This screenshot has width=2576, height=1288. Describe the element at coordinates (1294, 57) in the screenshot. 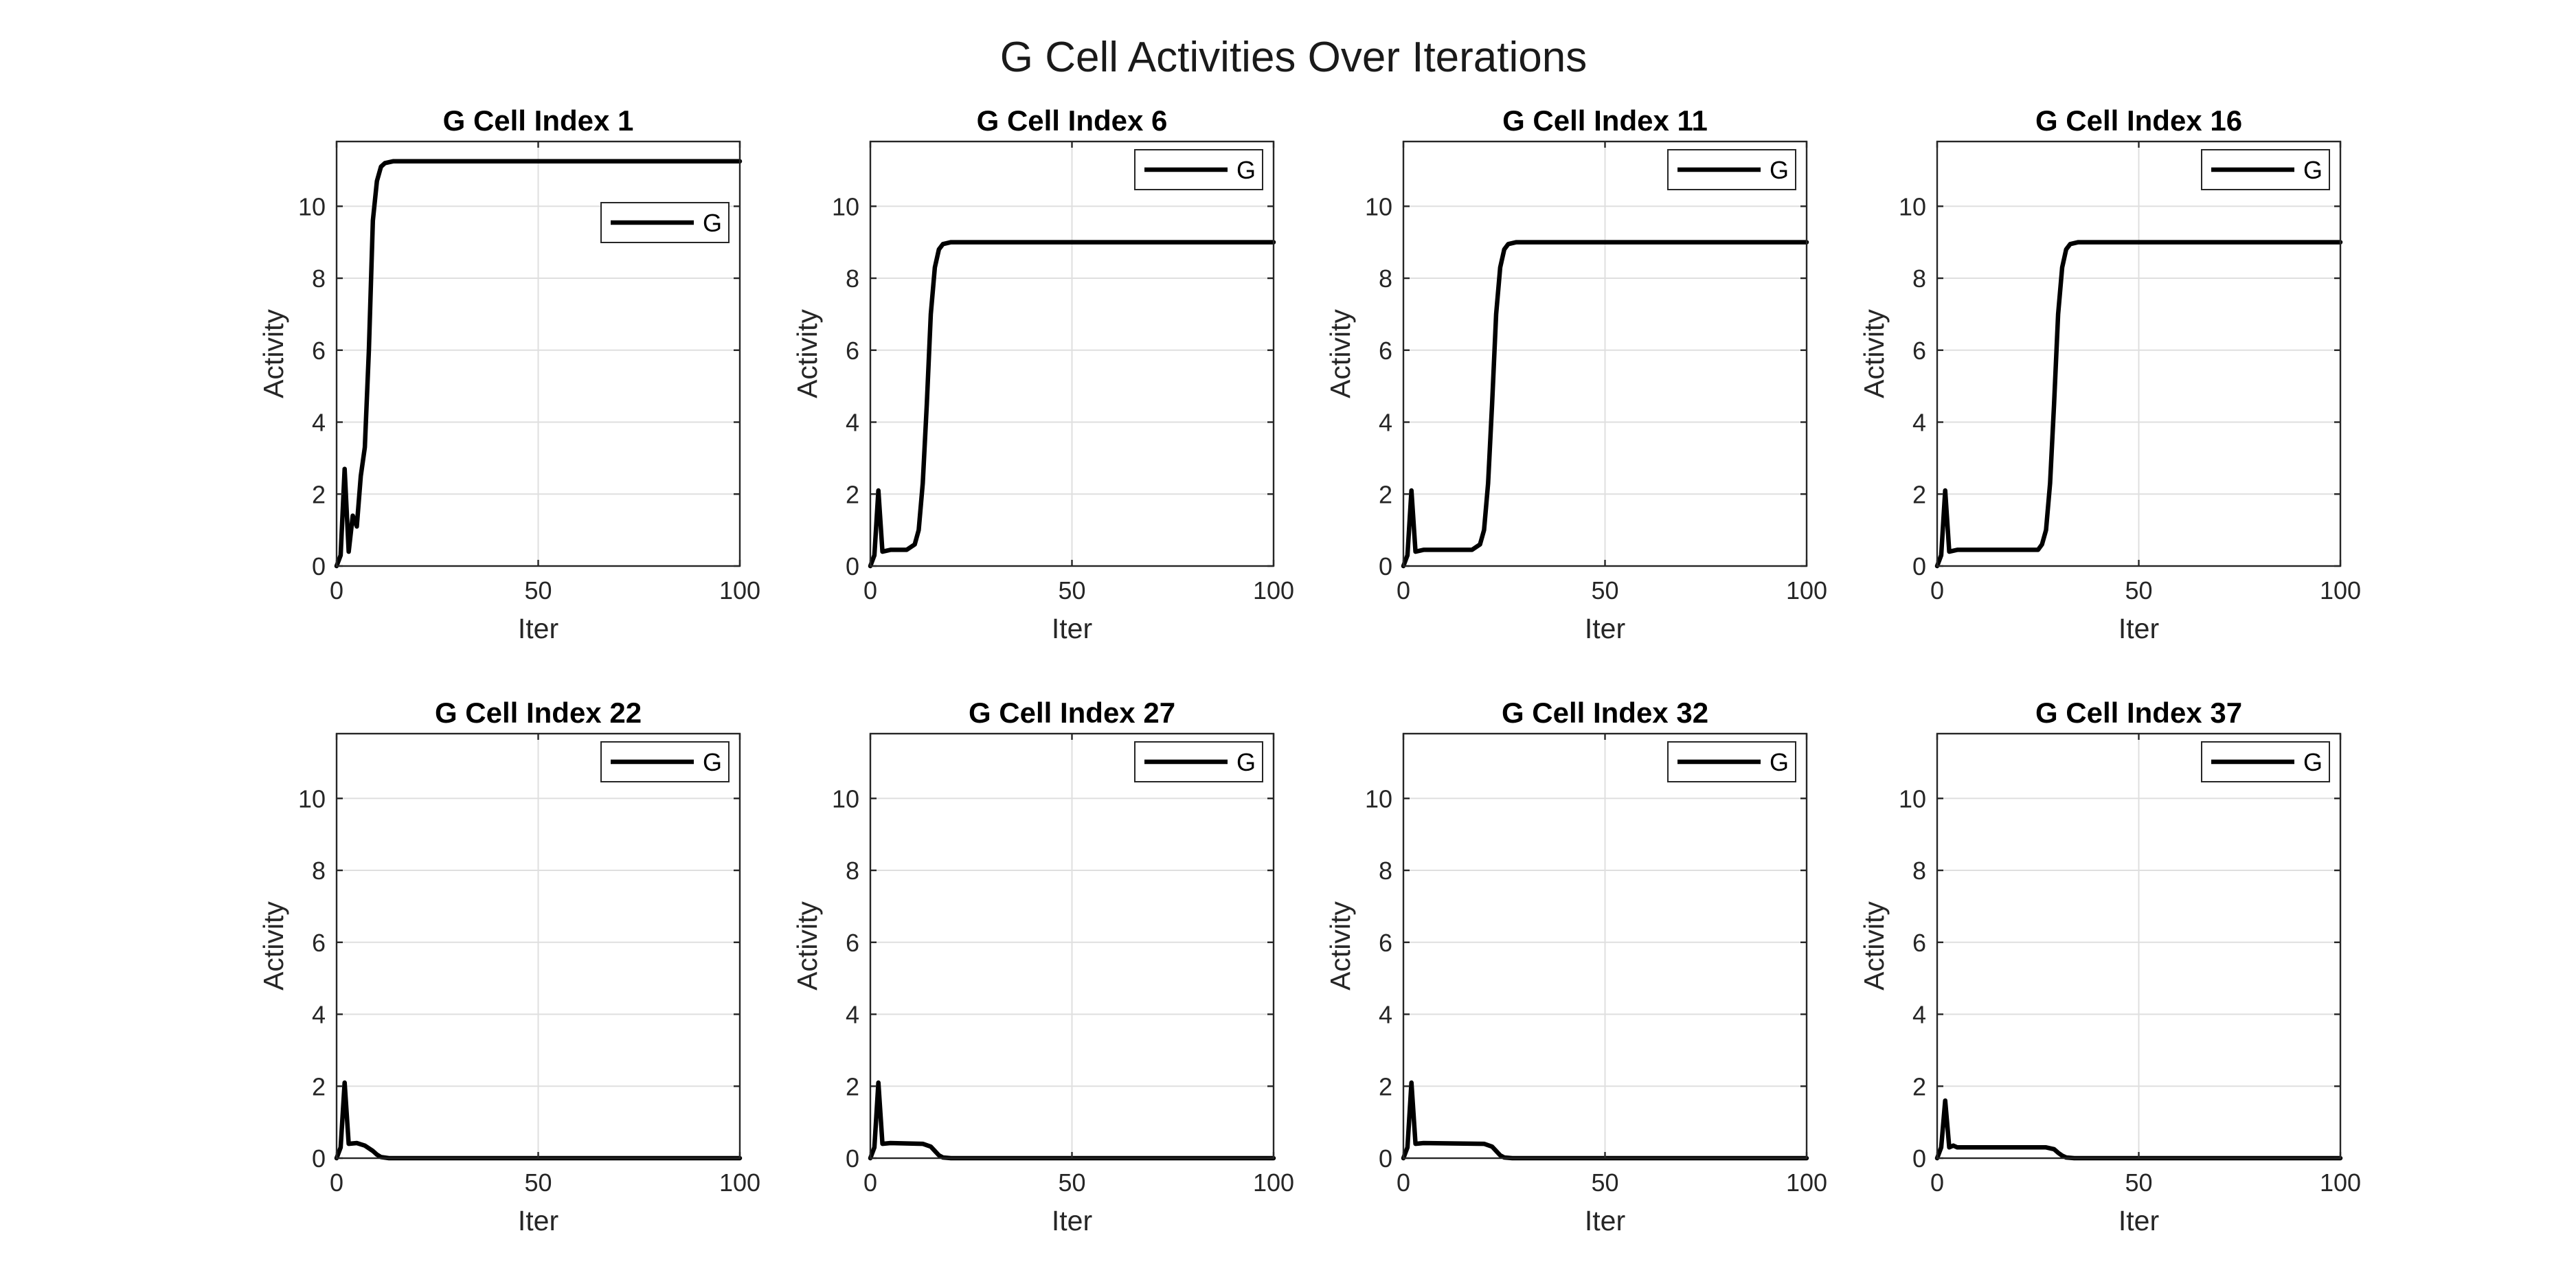

I see `figure-title: G Cell Activities Over Iterations` at that location.